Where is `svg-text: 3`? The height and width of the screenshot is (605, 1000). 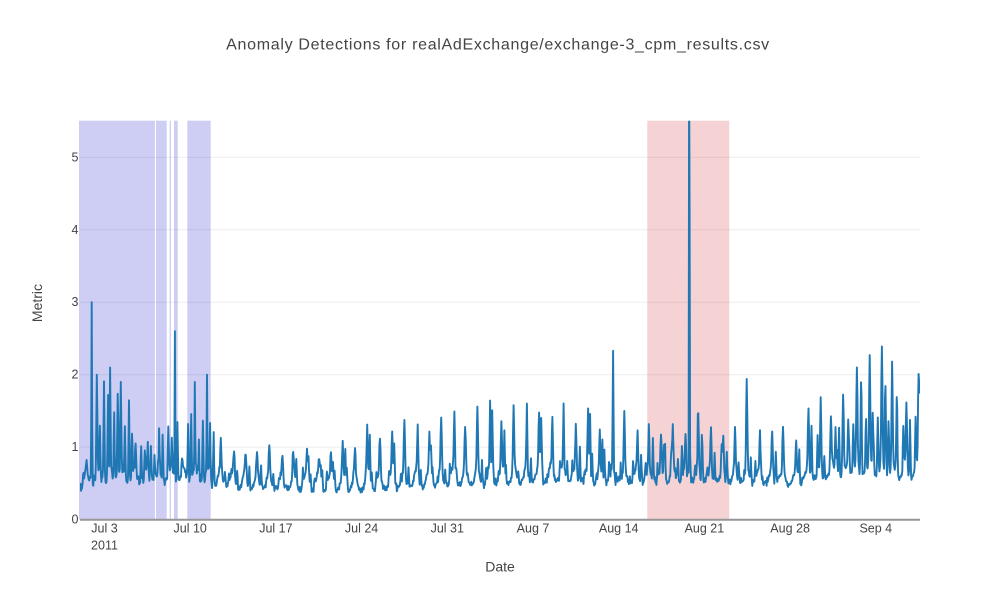
svg-text: 3 is located at coordinates (75, 302).